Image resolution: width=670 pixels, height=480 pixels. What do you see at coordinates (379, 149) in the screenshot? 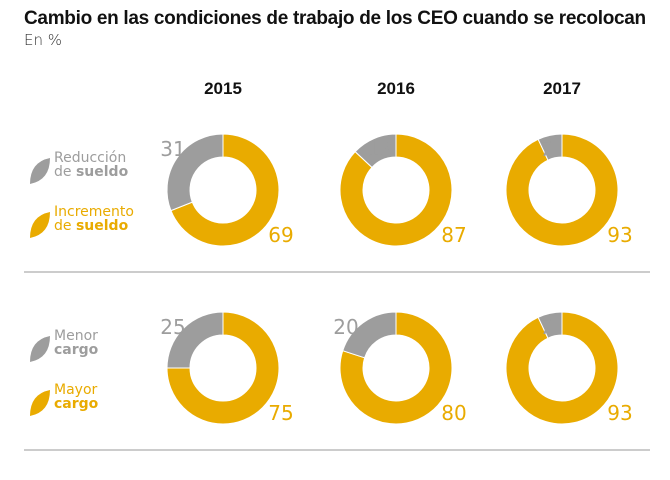
I see `data-label: 13` at bounding box center [379, 149].